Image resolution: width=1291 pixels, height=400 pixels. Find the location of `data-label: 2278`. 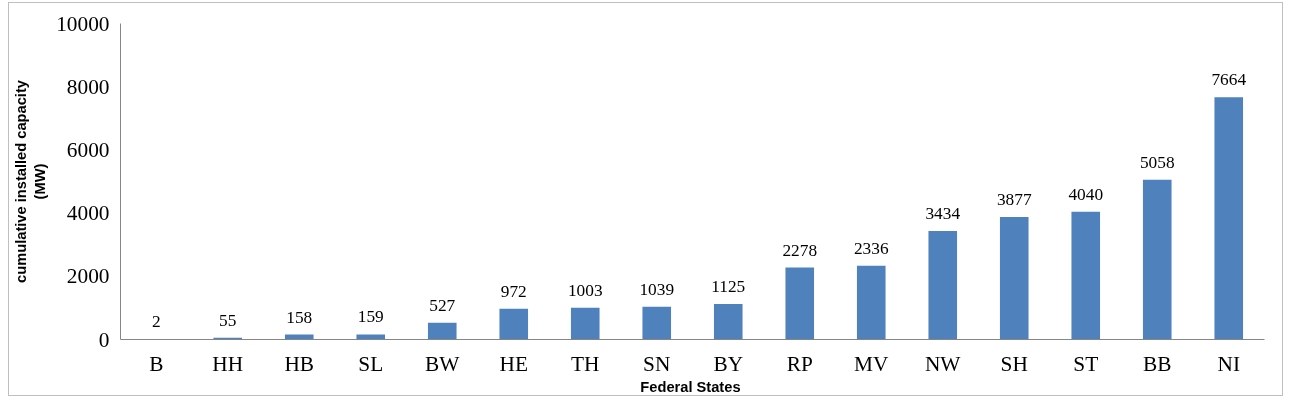

data-label: 2278 is located at coordinates (800, 250).